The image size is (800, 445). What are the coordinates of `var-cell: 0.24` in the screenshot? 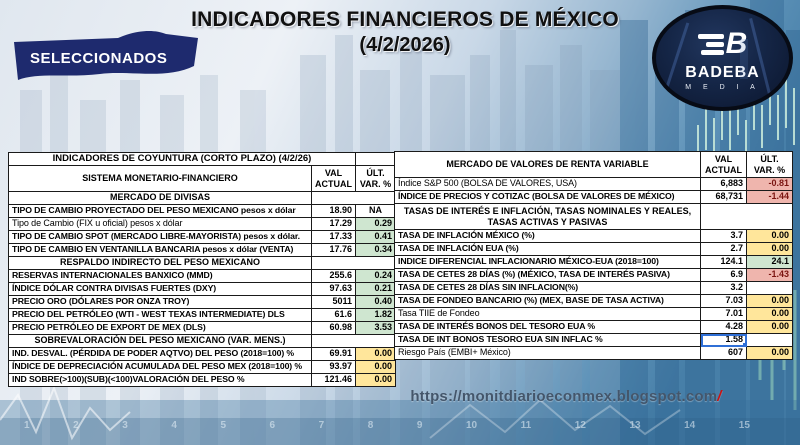 It's located at (375, 276).